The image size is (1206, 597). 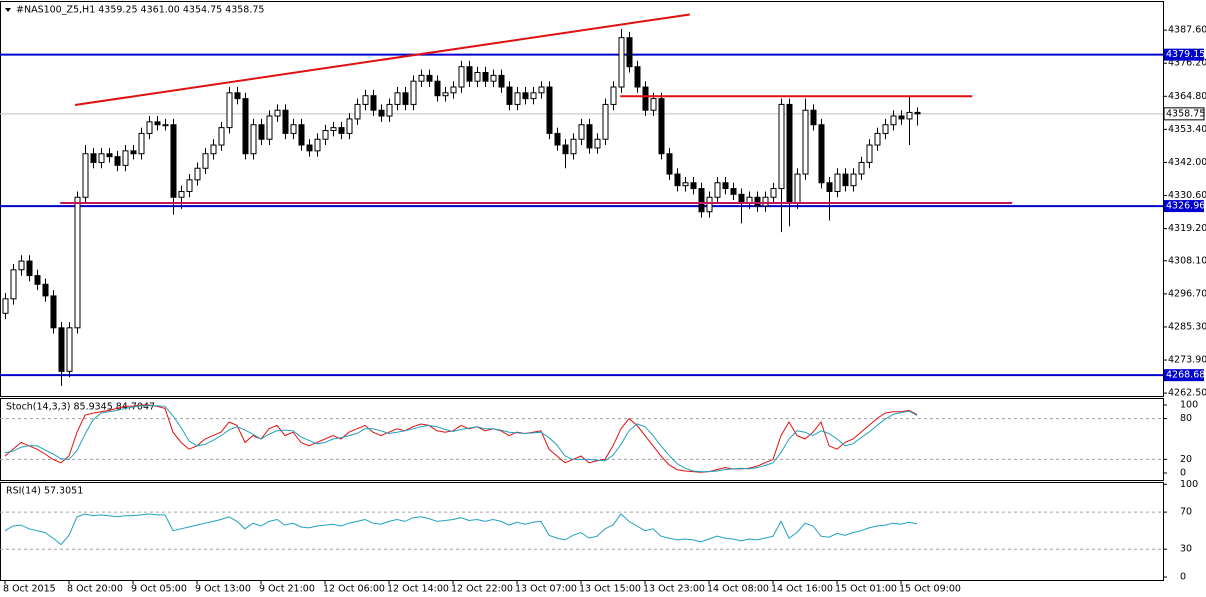 I want to click on y-tick-label: 4330.60, so click(x=1187, y=195).